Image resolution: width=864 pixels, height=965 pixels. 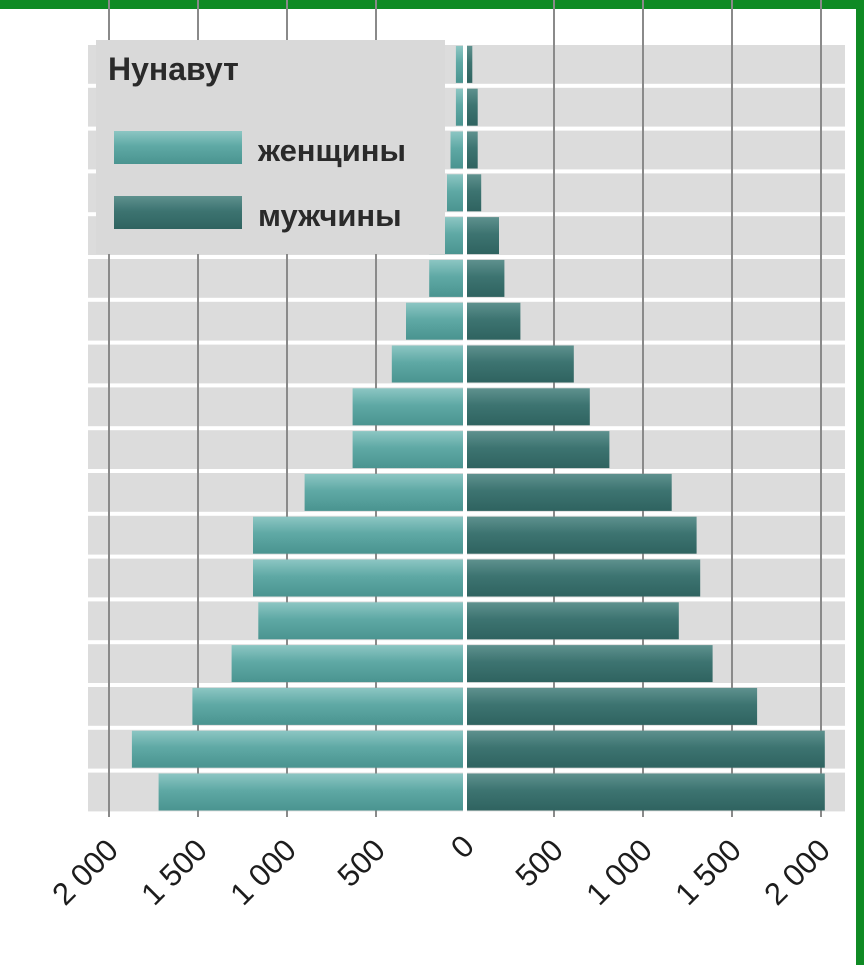 What do you see at coordinates (178, 147) in the screenshot?
I see `legend-swatch-female` at bounding box center [178, 147].